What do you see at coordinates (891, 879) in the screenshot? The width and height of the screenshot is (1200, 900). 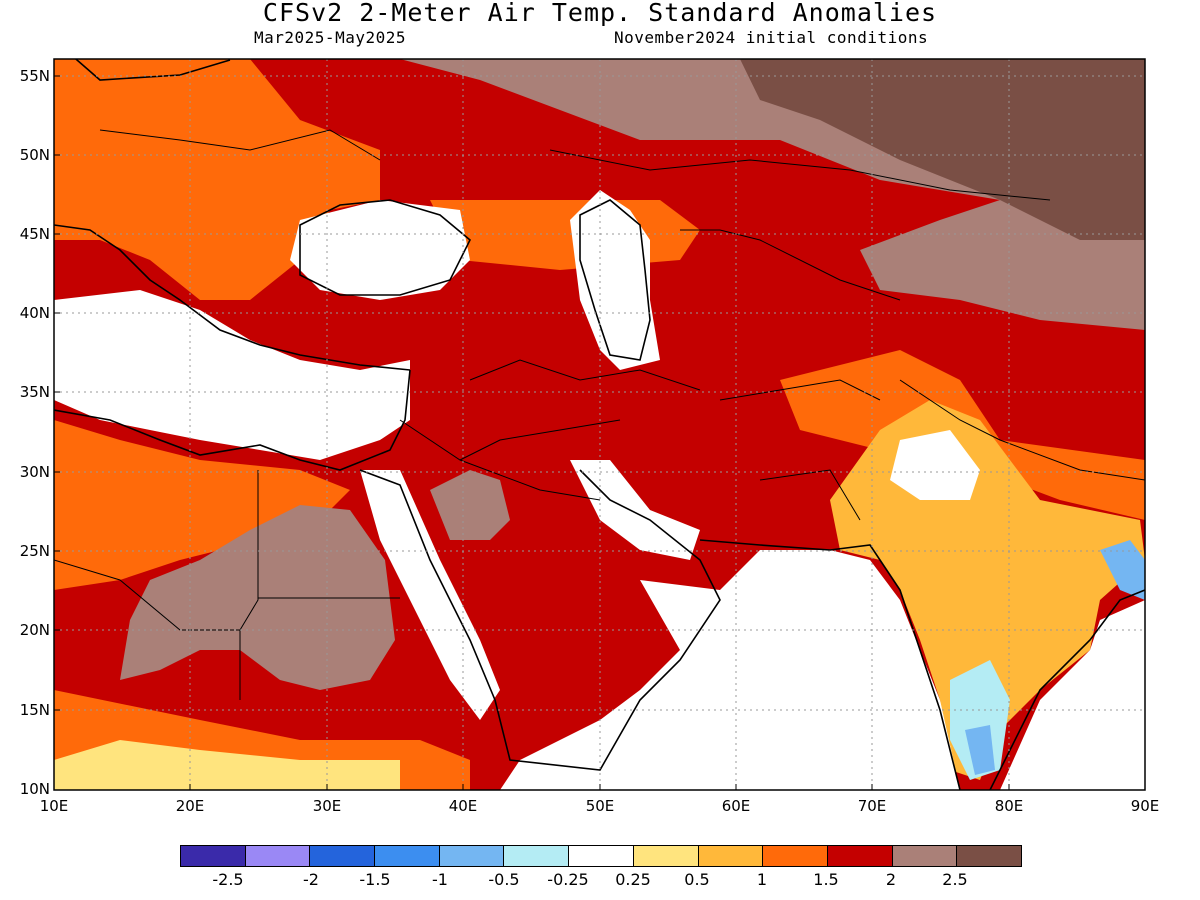 I see `colorbar-label: 2` at bounding box center [891, 879].